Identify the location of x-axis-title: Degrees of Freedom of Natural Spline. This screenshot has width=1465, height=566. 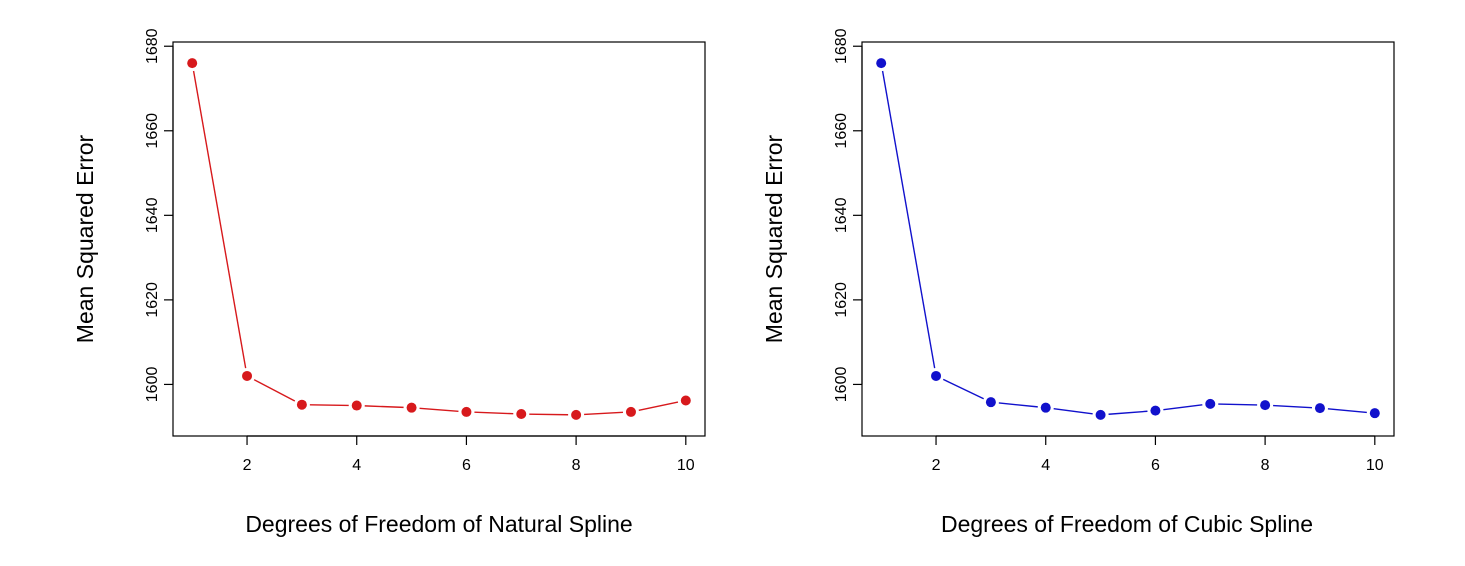
(438, 524).